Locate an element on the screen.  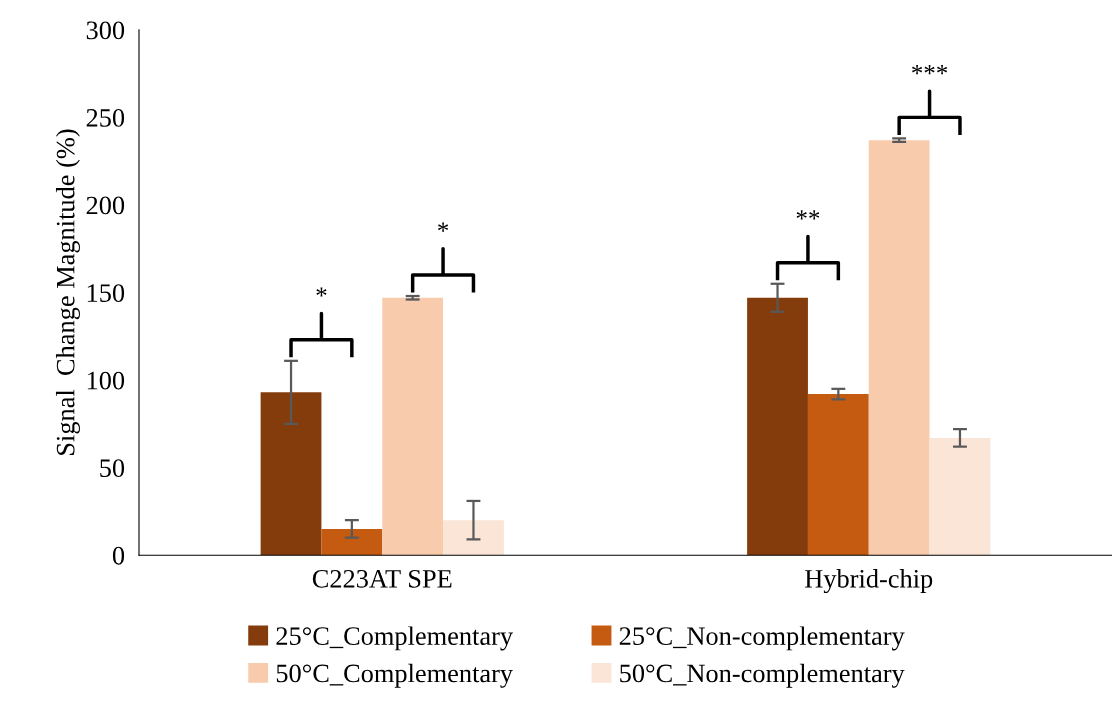
y-tick-label: 200 is located at coordinates (105, 205).